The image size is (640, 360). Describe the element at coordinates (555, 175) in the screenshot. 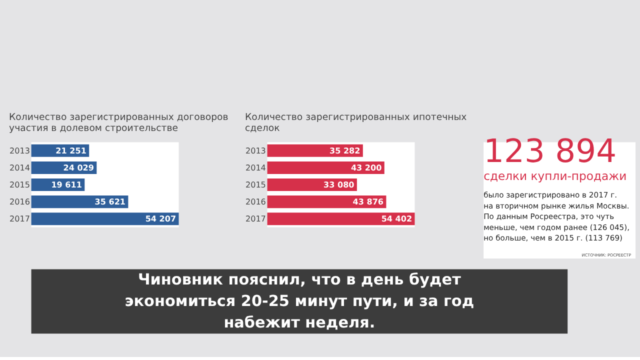

I see `text: сделки купли-продажи` at that location.